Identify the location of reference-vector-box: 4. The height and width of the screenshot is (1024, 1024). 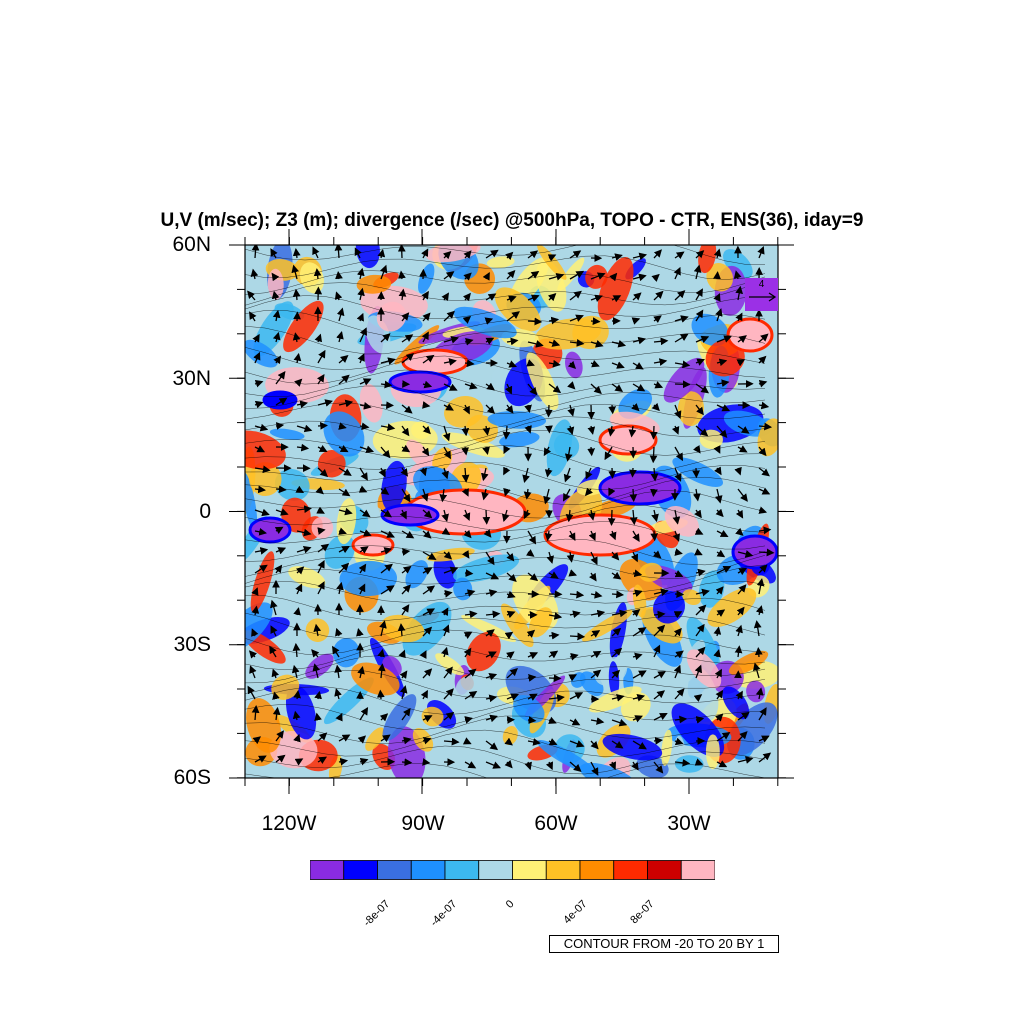
(761, 294).